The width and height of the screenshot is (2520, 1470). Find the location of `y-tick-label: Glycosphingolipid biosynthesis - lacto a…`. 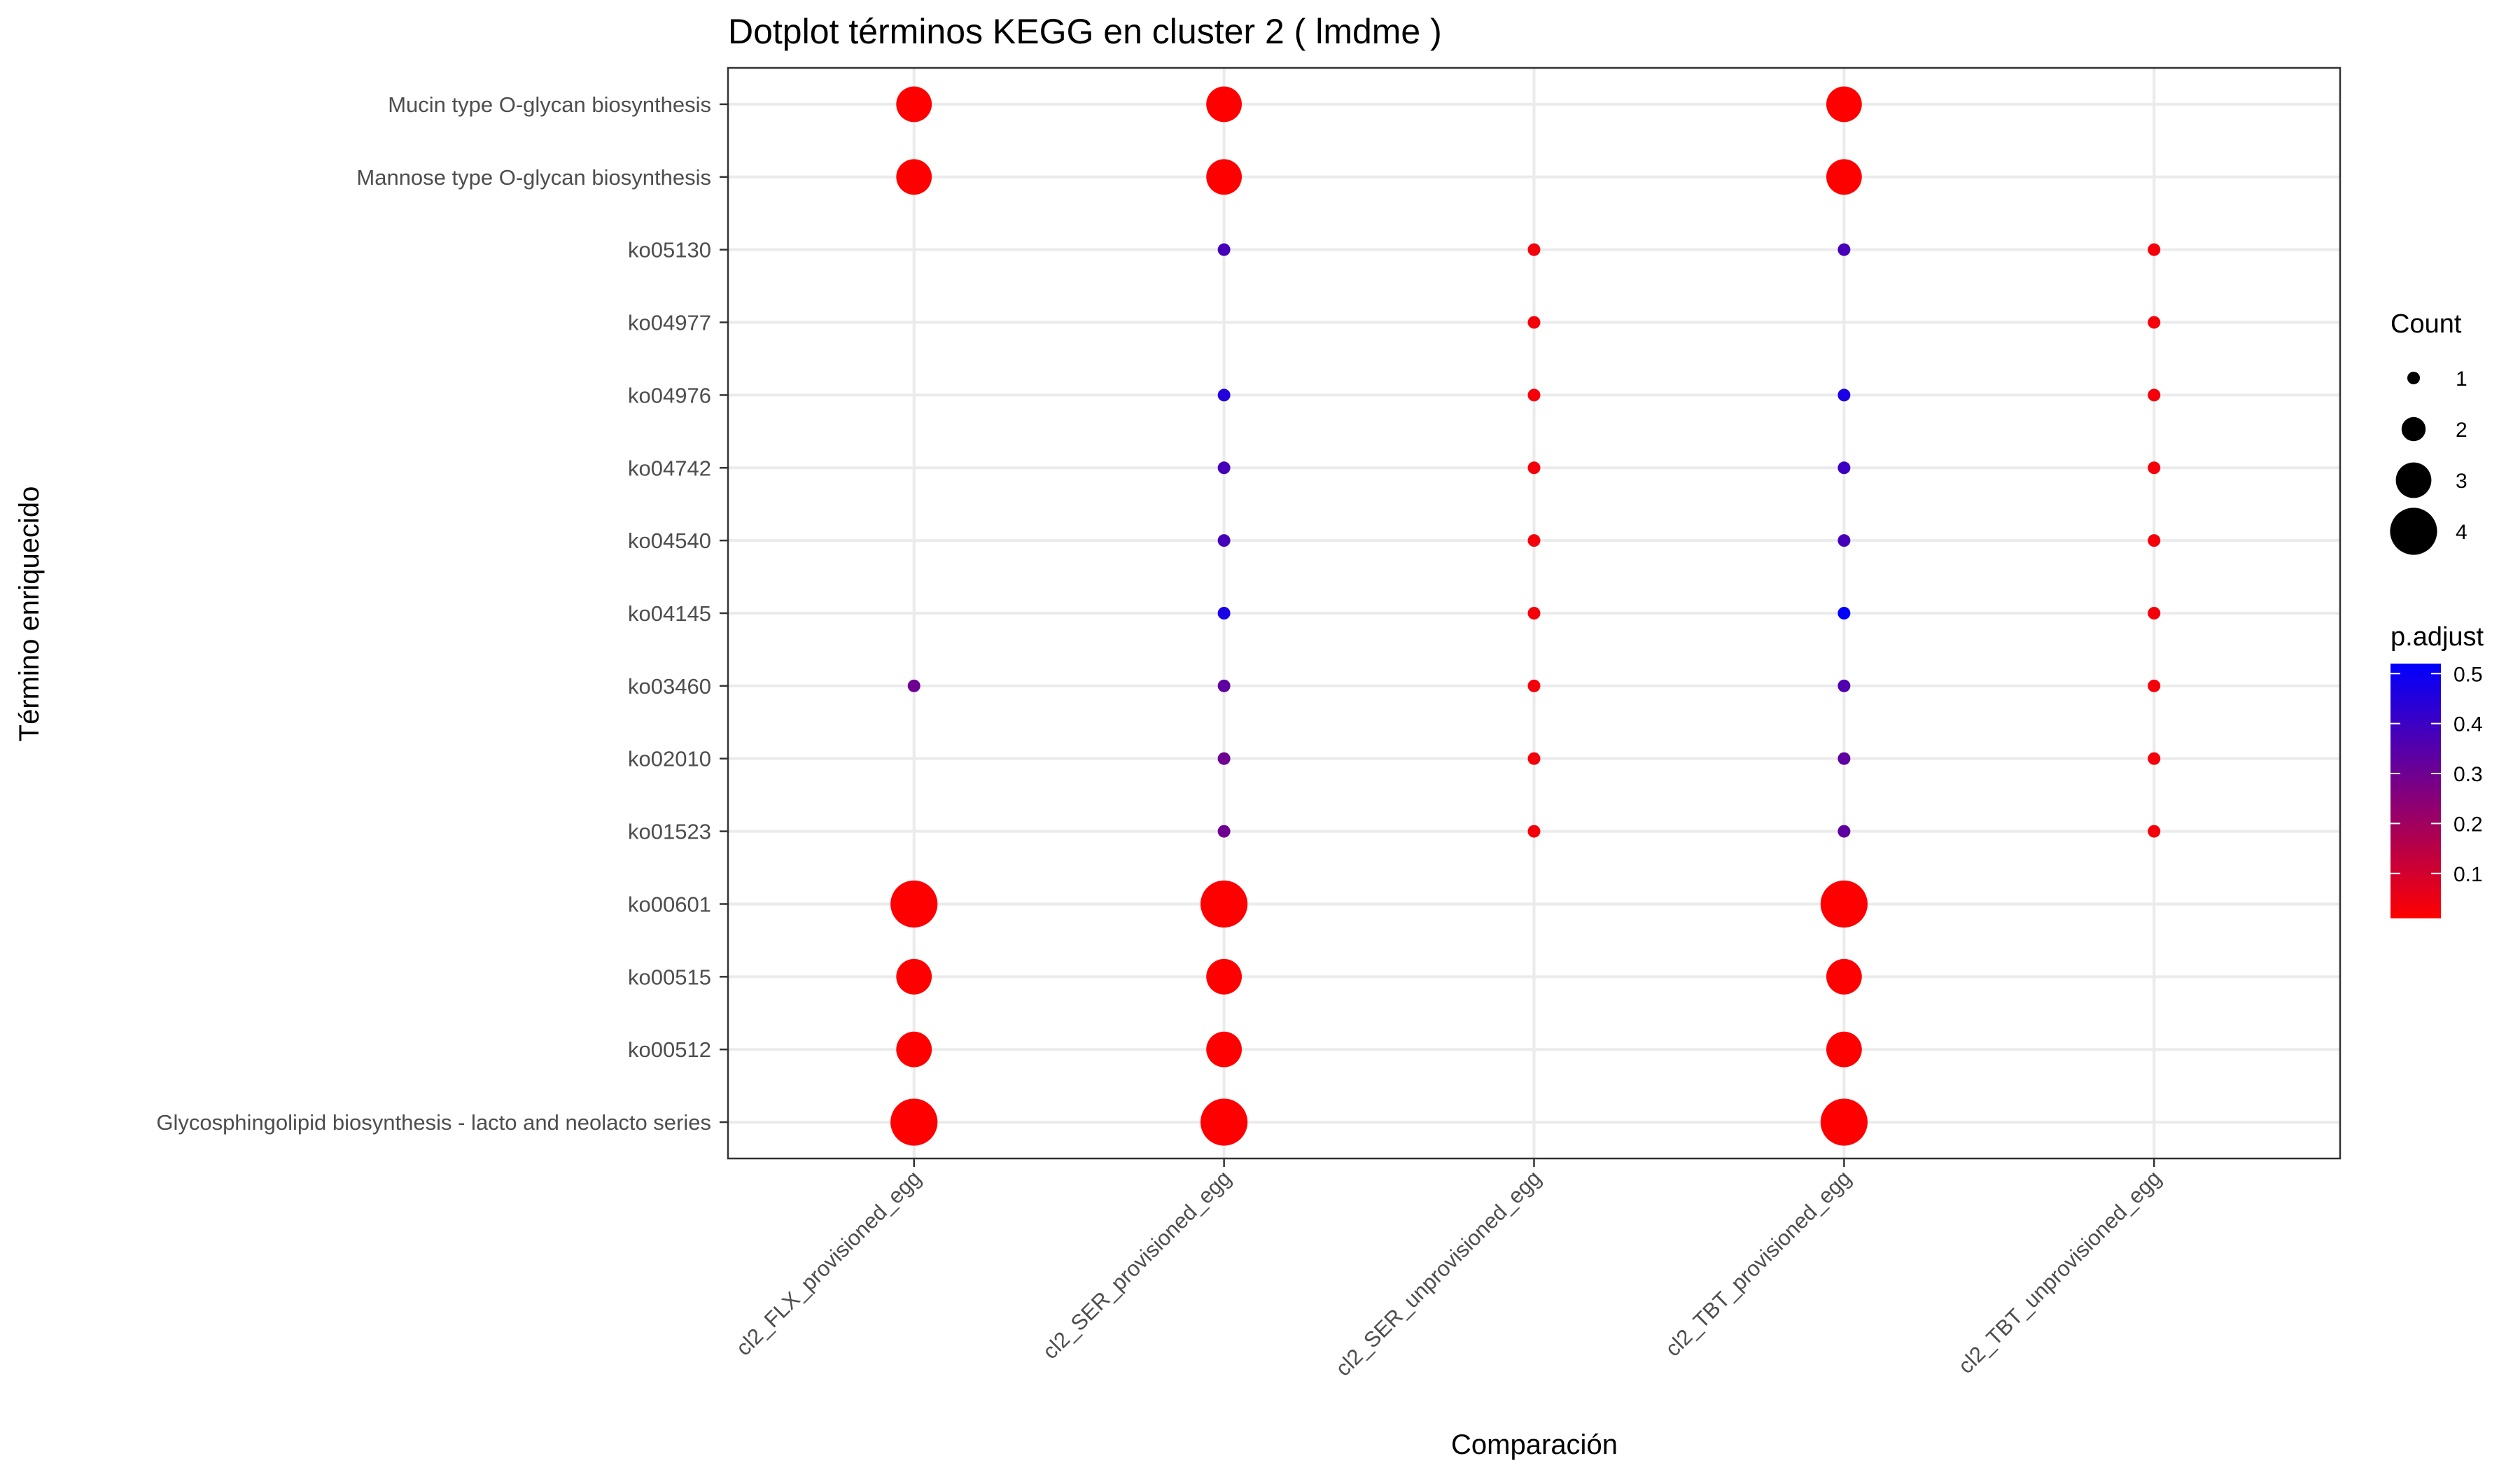

y-tick-label: Glycosphingolipid biosynthesis - lacto a… is located at coordinates (433, 1122).